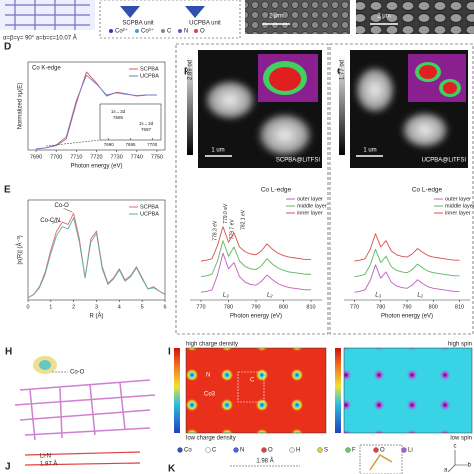 The height and width of the screenshot is (474, 474). Describe the element at coordinates (48, 464) in the screenshot. I see `bond-length: 1.97 Å` at that location.